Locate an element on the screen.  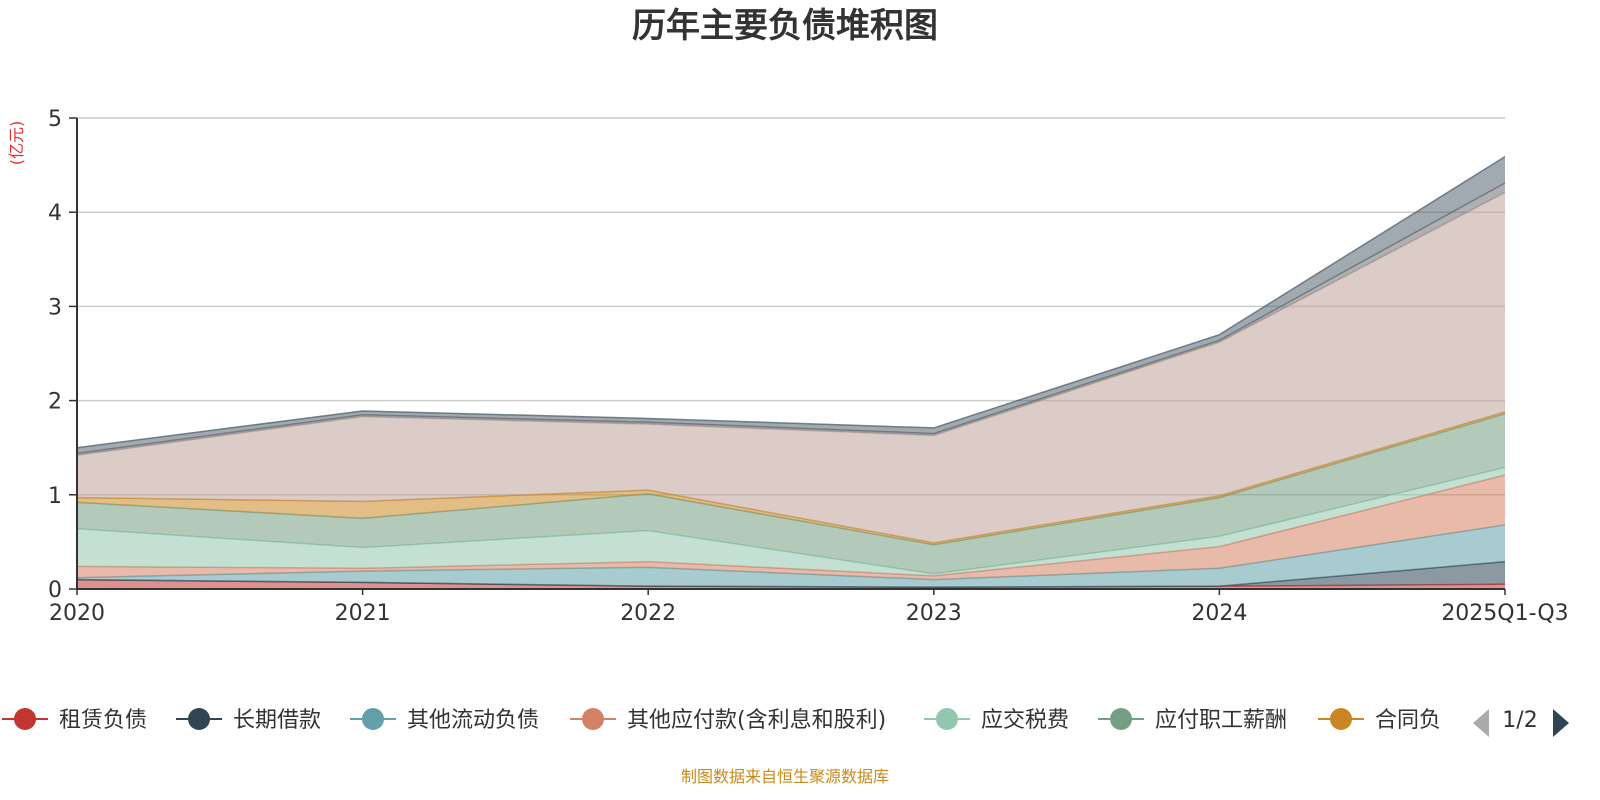
data-source-note: 制图数据来自恒生聚源数据库 is located at coordinates (785, 776).